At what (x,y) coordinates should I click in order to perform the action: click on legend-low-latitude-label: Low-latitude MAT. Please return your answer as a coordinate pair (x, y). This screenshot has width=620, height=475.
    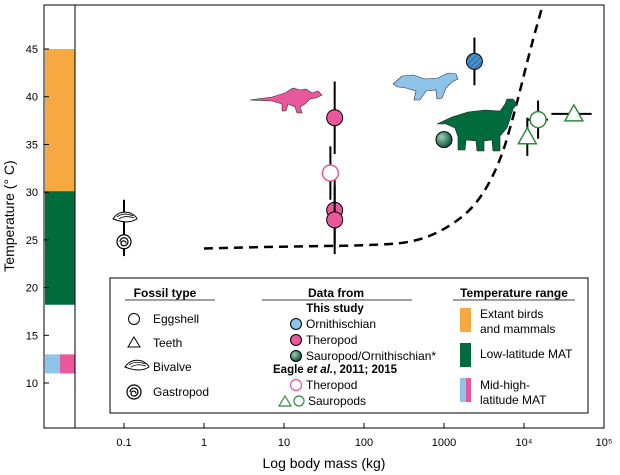
    Looking at the image, I should click on (526, 354).